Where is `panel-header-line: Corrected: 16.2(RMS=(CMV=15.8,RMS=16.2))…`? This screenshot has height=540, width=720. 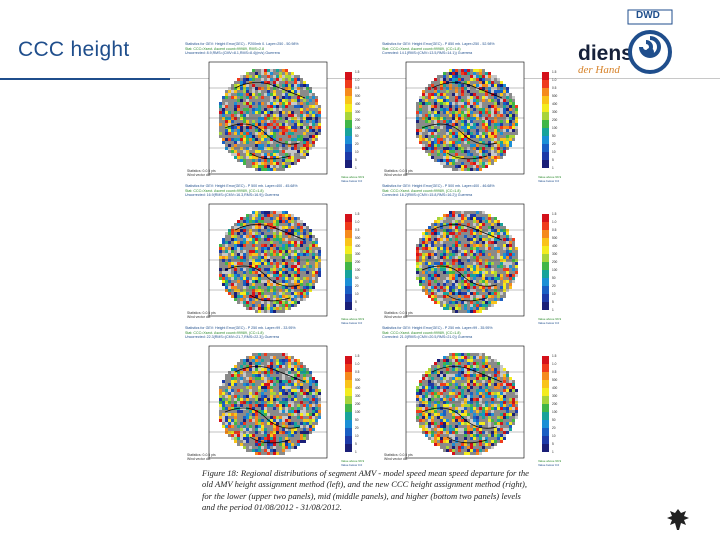
panel-header-line: Corrected: 16.2(RMS=(CMV=15.8,RMS=16.2))… is located at coordinates (427, 195).